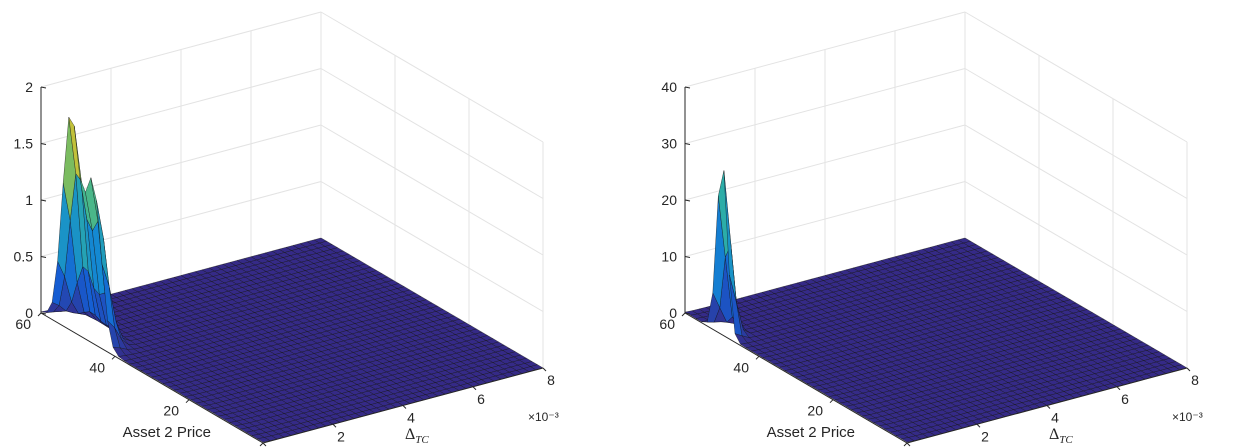 The height and width of the screenshot is (448, 1233). Describe the element at coordinates (29, 200) in the screenshot. I see `z-tick-label: 1` at that location.